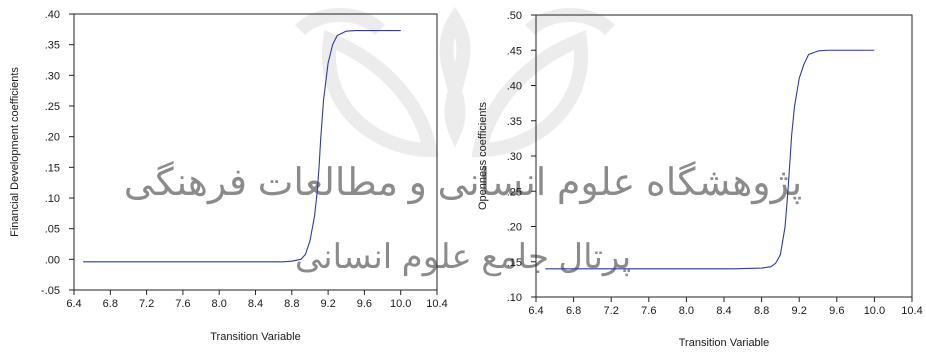 Image resolution: width=926 pixels, height=357 pixels. Describe the element at coordinates (514, 51) in the screenshot. I see `y-tick-label: .45` at that location.